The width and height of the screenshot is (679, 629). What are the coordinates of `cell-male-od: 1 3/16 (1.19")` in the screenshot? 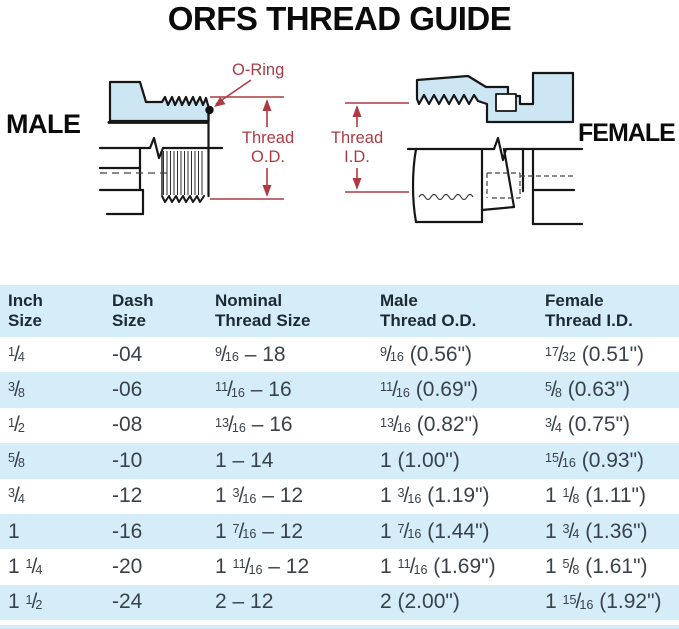 It's located at (435, 496).